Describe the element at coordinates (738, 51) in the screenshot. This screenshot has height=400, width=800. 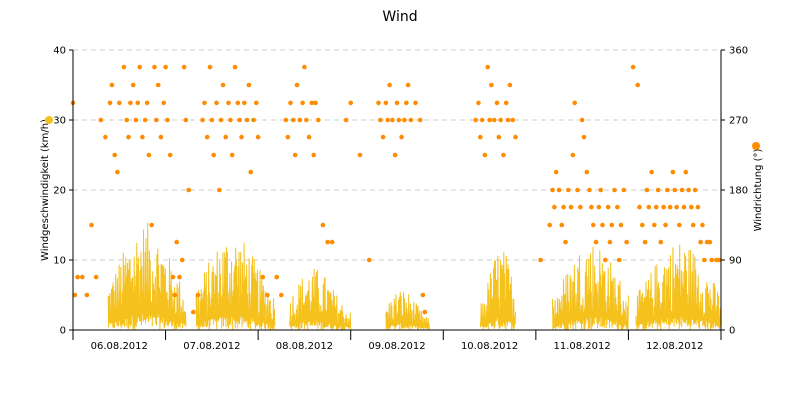
I see `y-right-tick-label: 360` at that location.